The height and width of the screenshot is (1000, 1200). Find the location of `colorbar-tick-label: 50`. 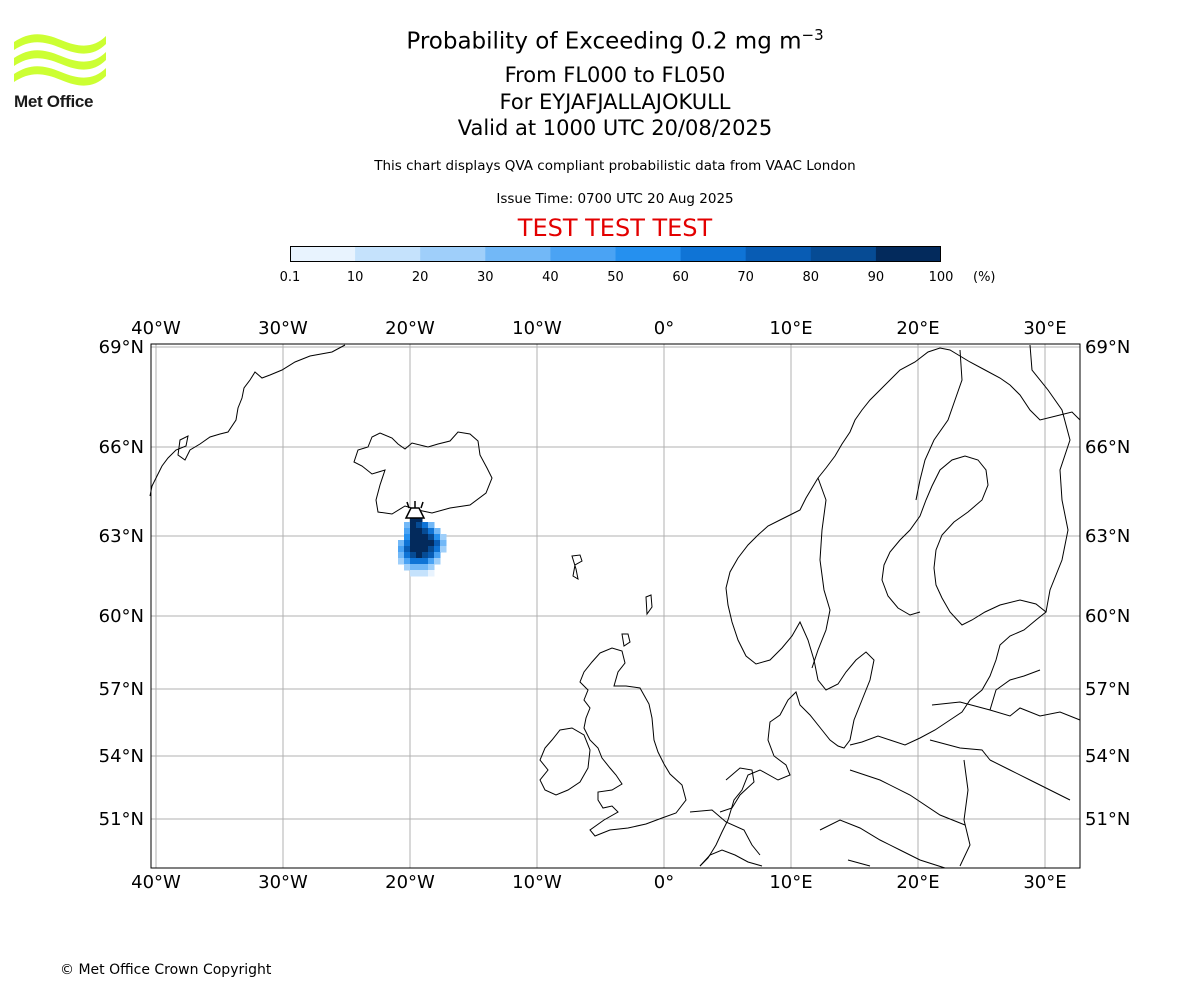

colorbar-tick-label: 50 is located at coordinates (615, 277).